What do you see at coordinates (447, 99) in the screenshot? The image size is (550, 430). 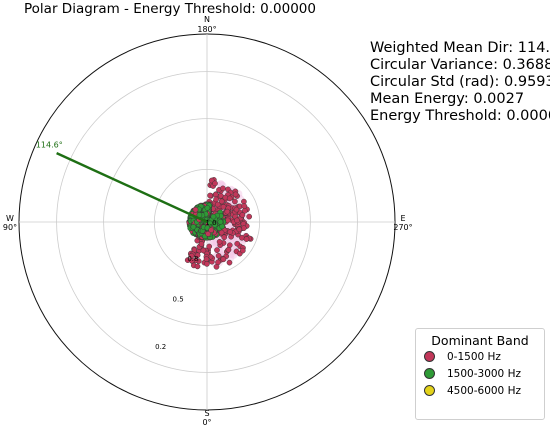 I see `stat-mean-energy: Mean Energy: 0.0027` at bounding box center [447, 99].